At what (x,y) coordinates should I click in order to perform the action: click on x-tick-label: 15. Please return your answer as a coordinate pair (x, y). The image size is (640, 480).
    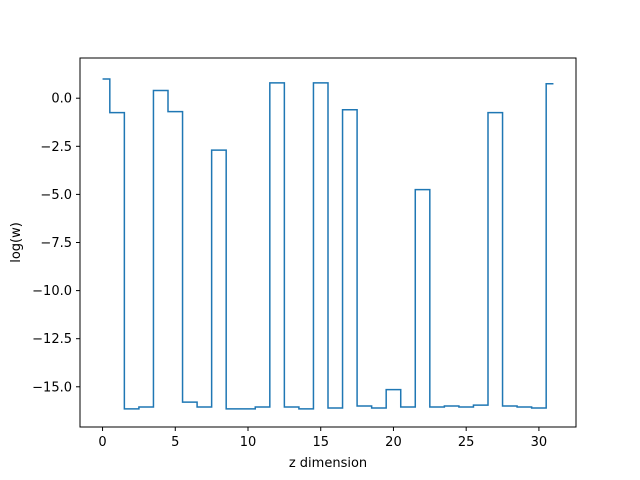
    Looking at the image, I should click on (320, 442).